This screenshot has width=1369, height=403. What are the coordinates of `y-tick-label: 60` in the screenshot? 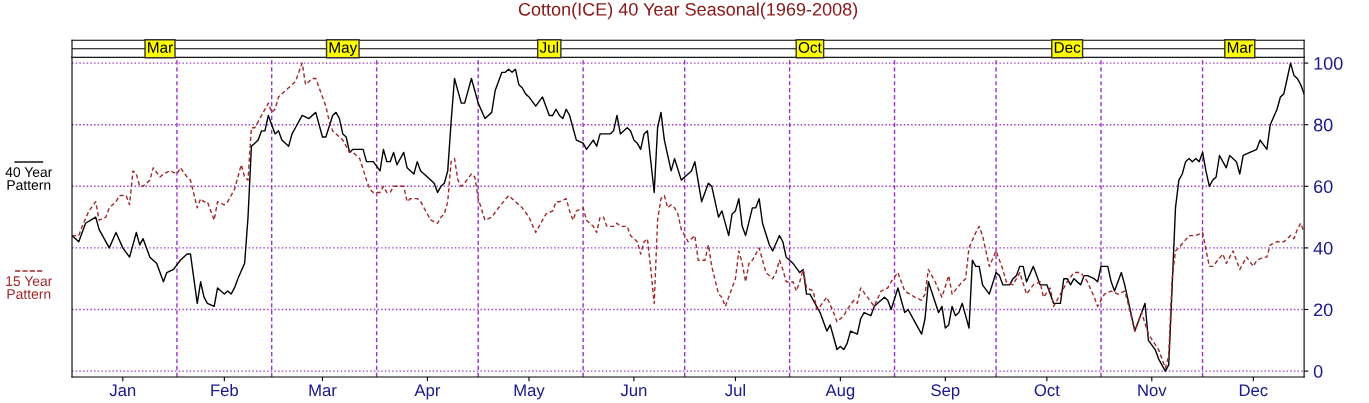 It's located at (1323, 187).